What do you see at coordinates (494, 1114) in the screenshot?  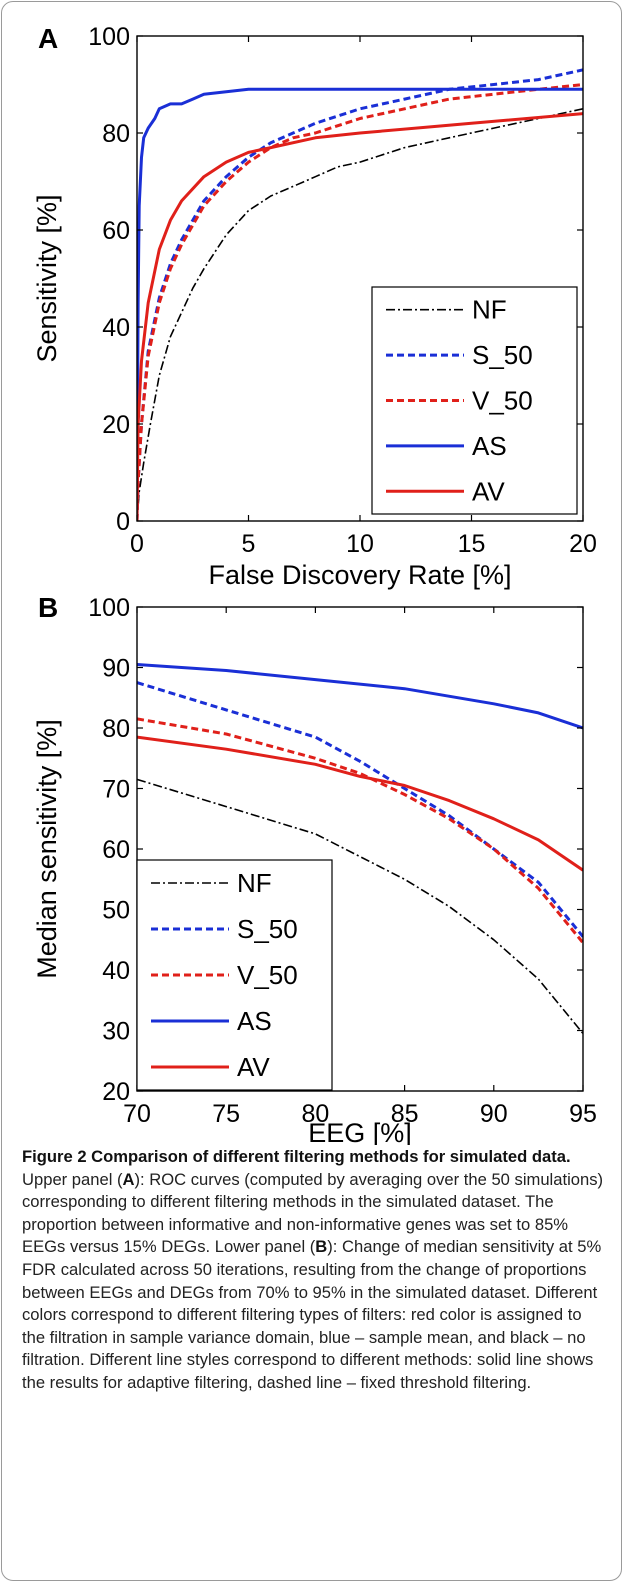 I see `x-tick-label: 90` at bounding box center [494, 1114].